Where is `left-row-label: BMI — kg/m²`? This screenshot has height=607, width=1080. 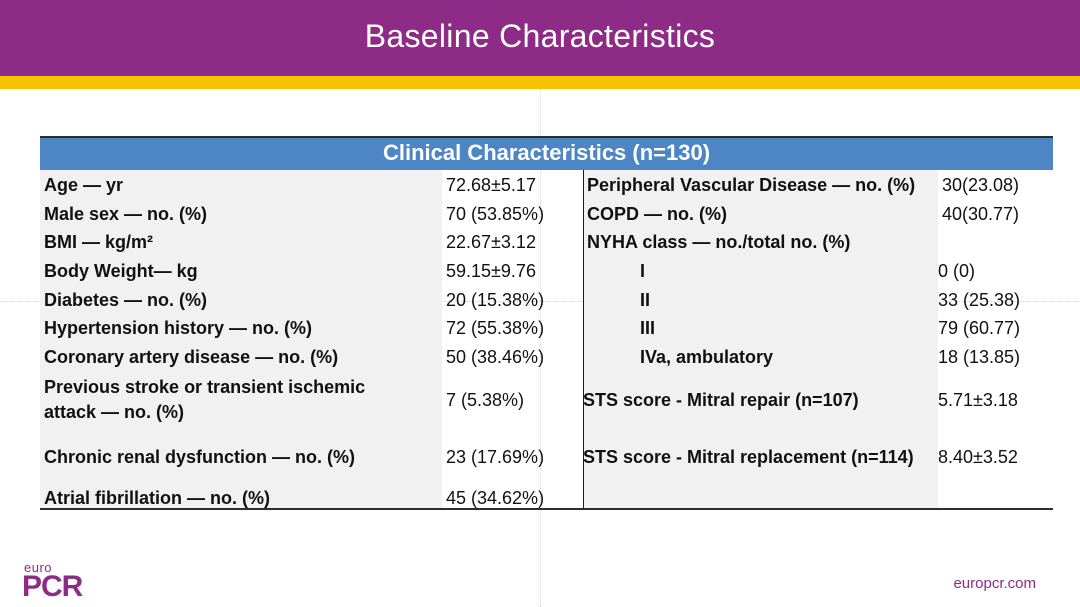 left-row-label: BMI — kg/m² is located at coordinates (99, 242).